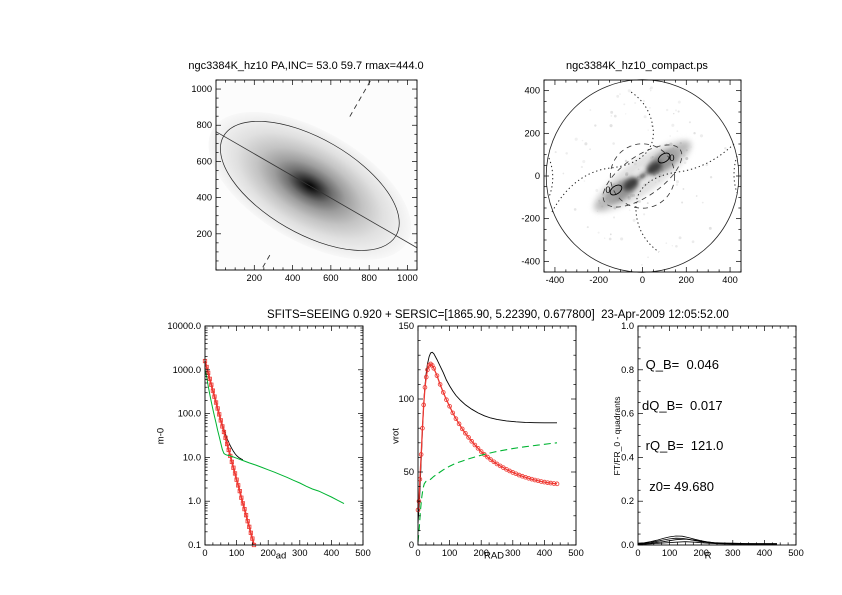 Image resolution: width=842 pixels, height=595 pixels. I want to click on residual-blobs, so click(642, 176).